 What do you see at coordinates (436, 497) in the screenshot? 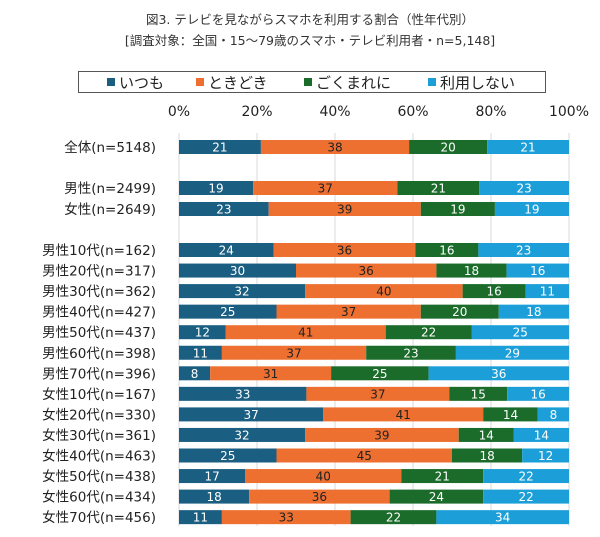
I see `data-label: 24` at bounding box center [436, 497].